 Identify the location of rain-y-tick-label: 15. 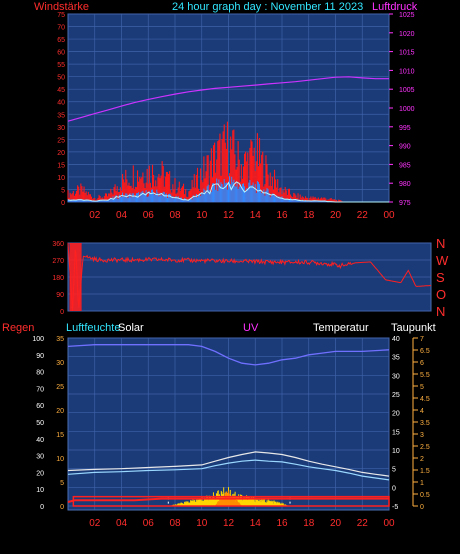
(60, 435).